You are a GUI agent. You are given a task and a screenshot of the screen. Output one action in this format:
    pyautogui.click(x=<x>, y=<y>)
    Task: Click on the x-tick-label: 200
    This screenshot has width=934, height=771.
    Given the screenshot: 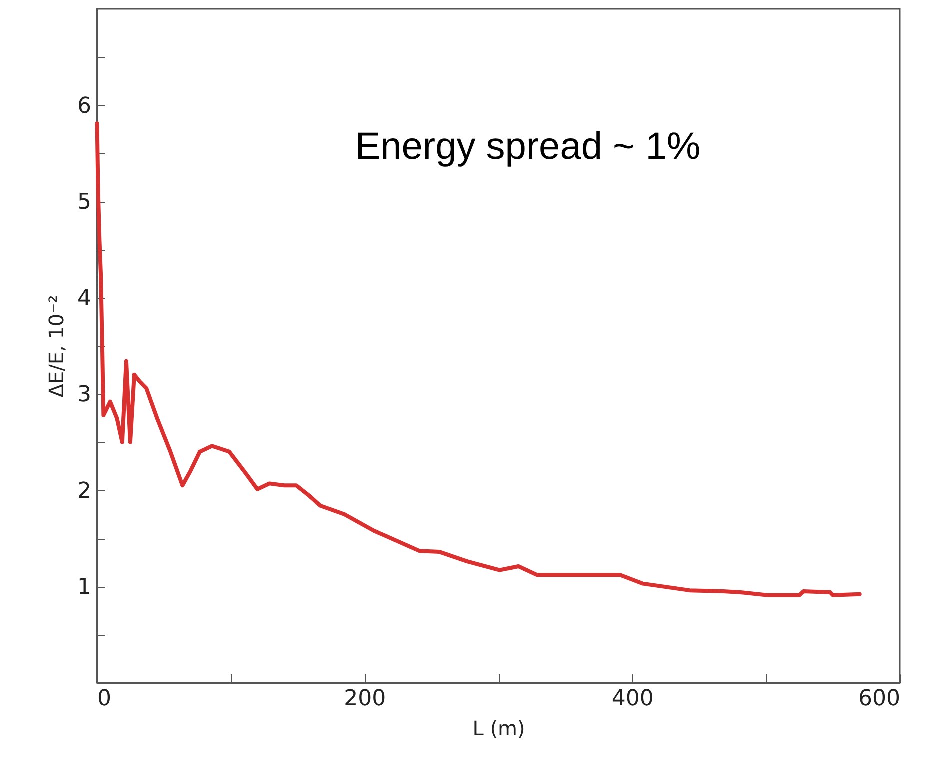 What is the action you would take?
    pyautogui.click(x=365, y=699)
    